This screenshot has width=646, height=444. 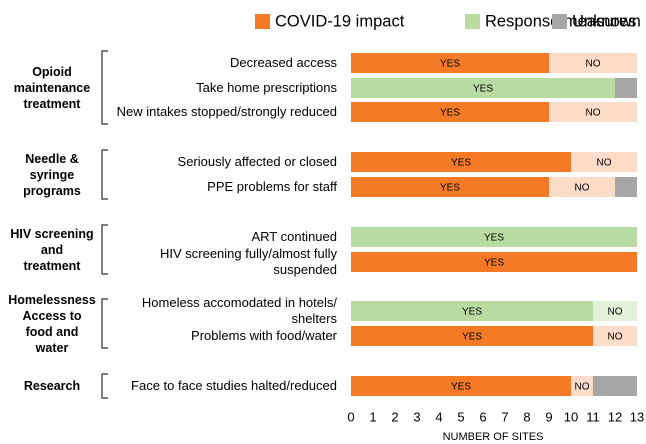 I want to click on category-label: Homeless accomodated in hotels/ shelters, so click(x=239, y=310).